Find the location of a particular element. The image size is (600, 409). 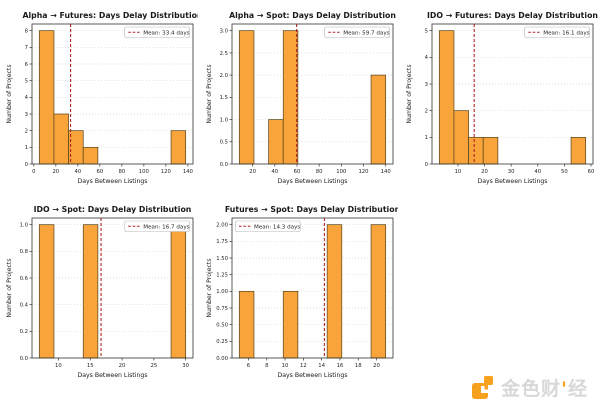

y-tick-label: 2.00 is located at coordinates (222, 226).